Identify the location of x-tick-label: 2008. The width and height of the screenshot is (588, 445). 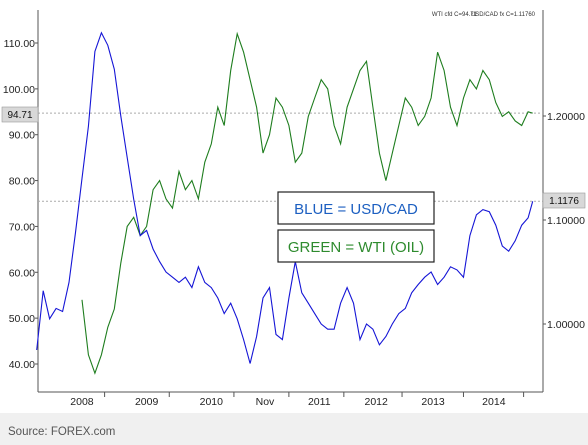
(82, 402).